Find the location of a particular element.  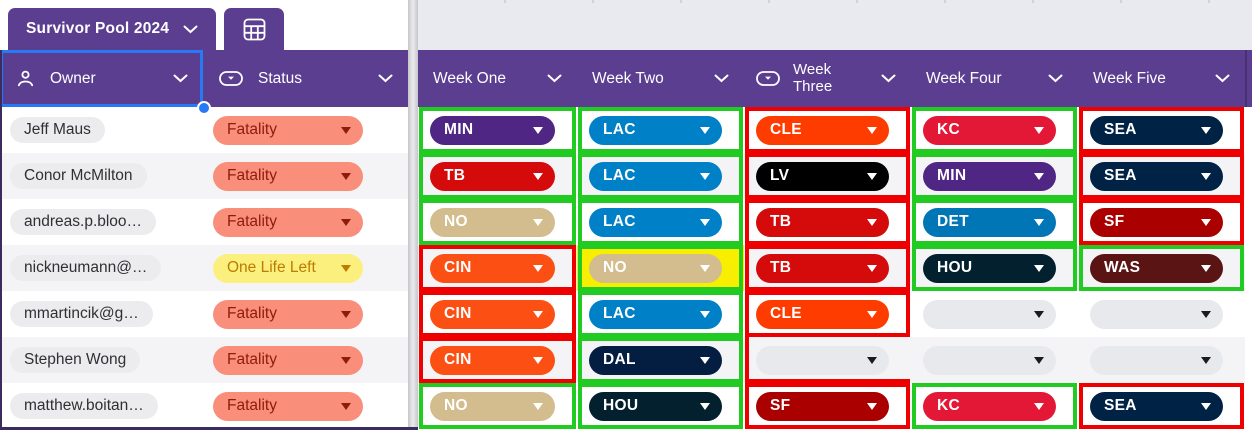

pick-cell-week1: TB is located at coordinates (497, 176).